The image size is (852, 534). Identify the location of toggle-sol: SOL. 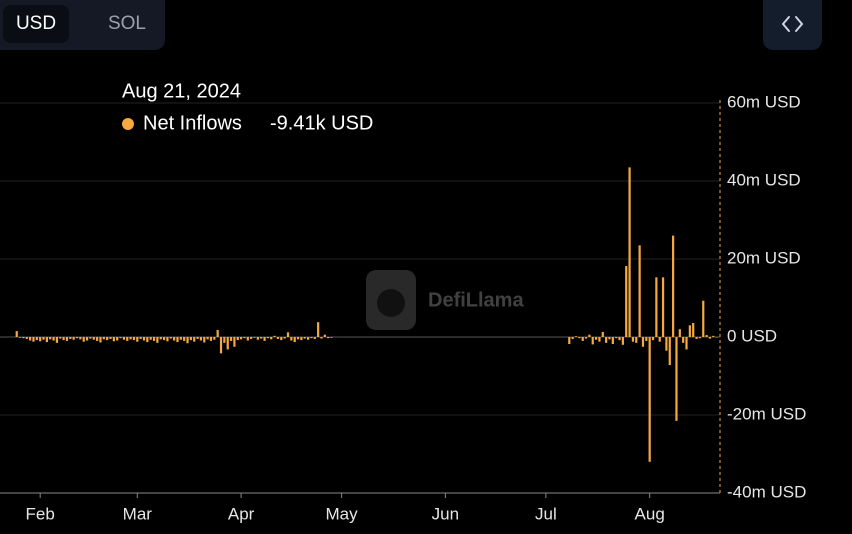
(127, 23).